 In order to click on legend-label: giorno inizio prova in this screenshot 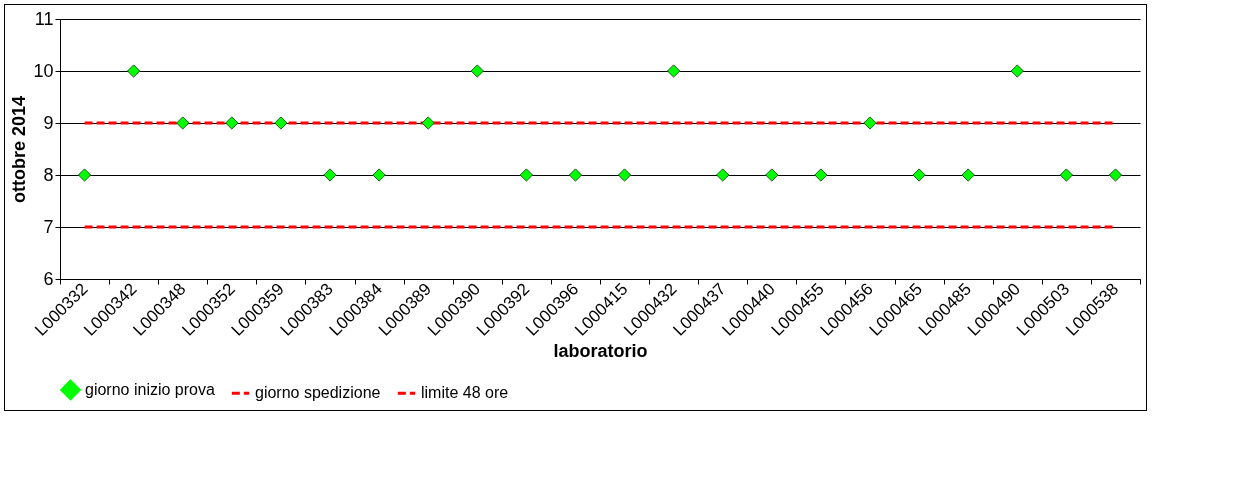, I will do `click(150, 389)`.